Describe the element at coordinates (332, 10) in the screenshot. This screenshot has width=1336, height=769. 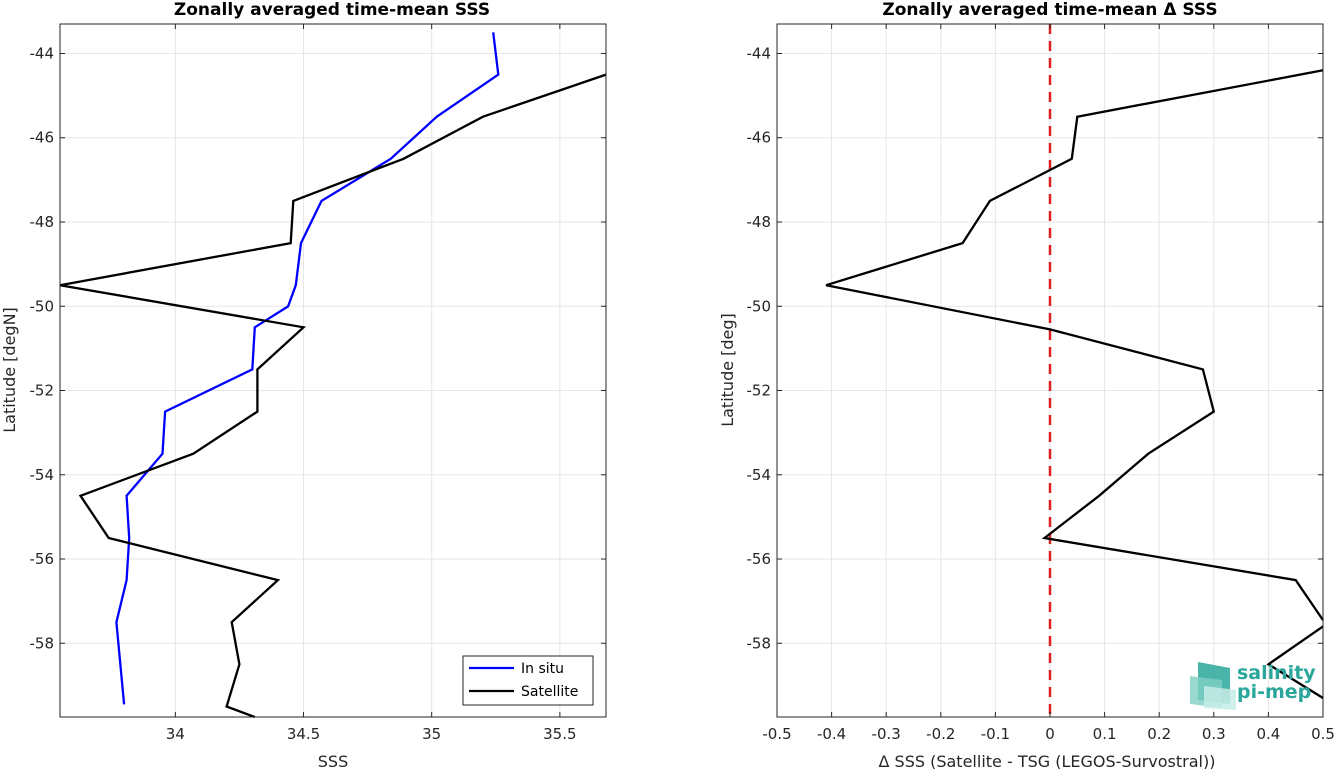
I see `left-title: Zonally averaged time-mean SSS` at that location.